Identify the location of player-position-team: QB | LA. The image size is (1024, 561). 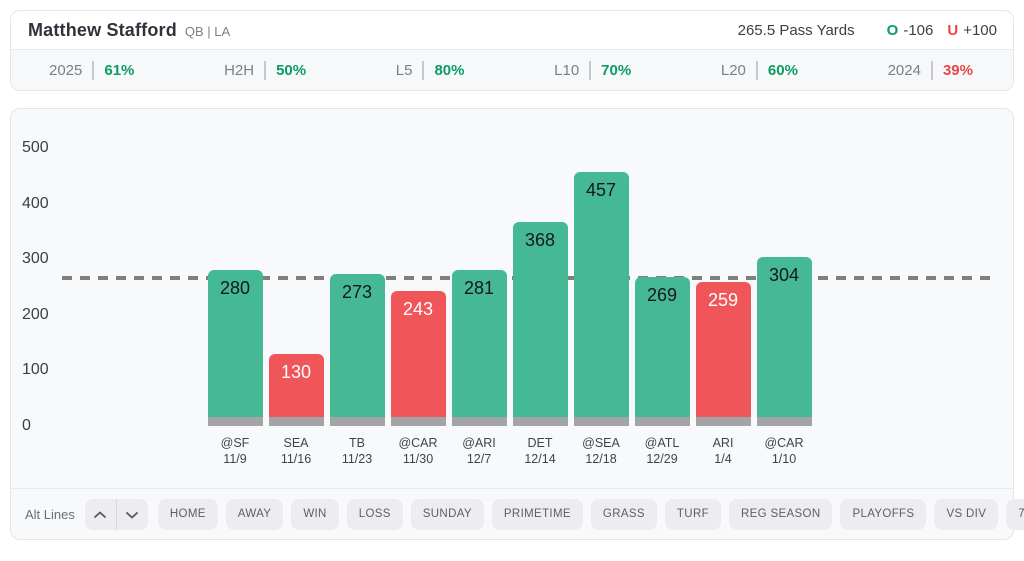
(207, 31).